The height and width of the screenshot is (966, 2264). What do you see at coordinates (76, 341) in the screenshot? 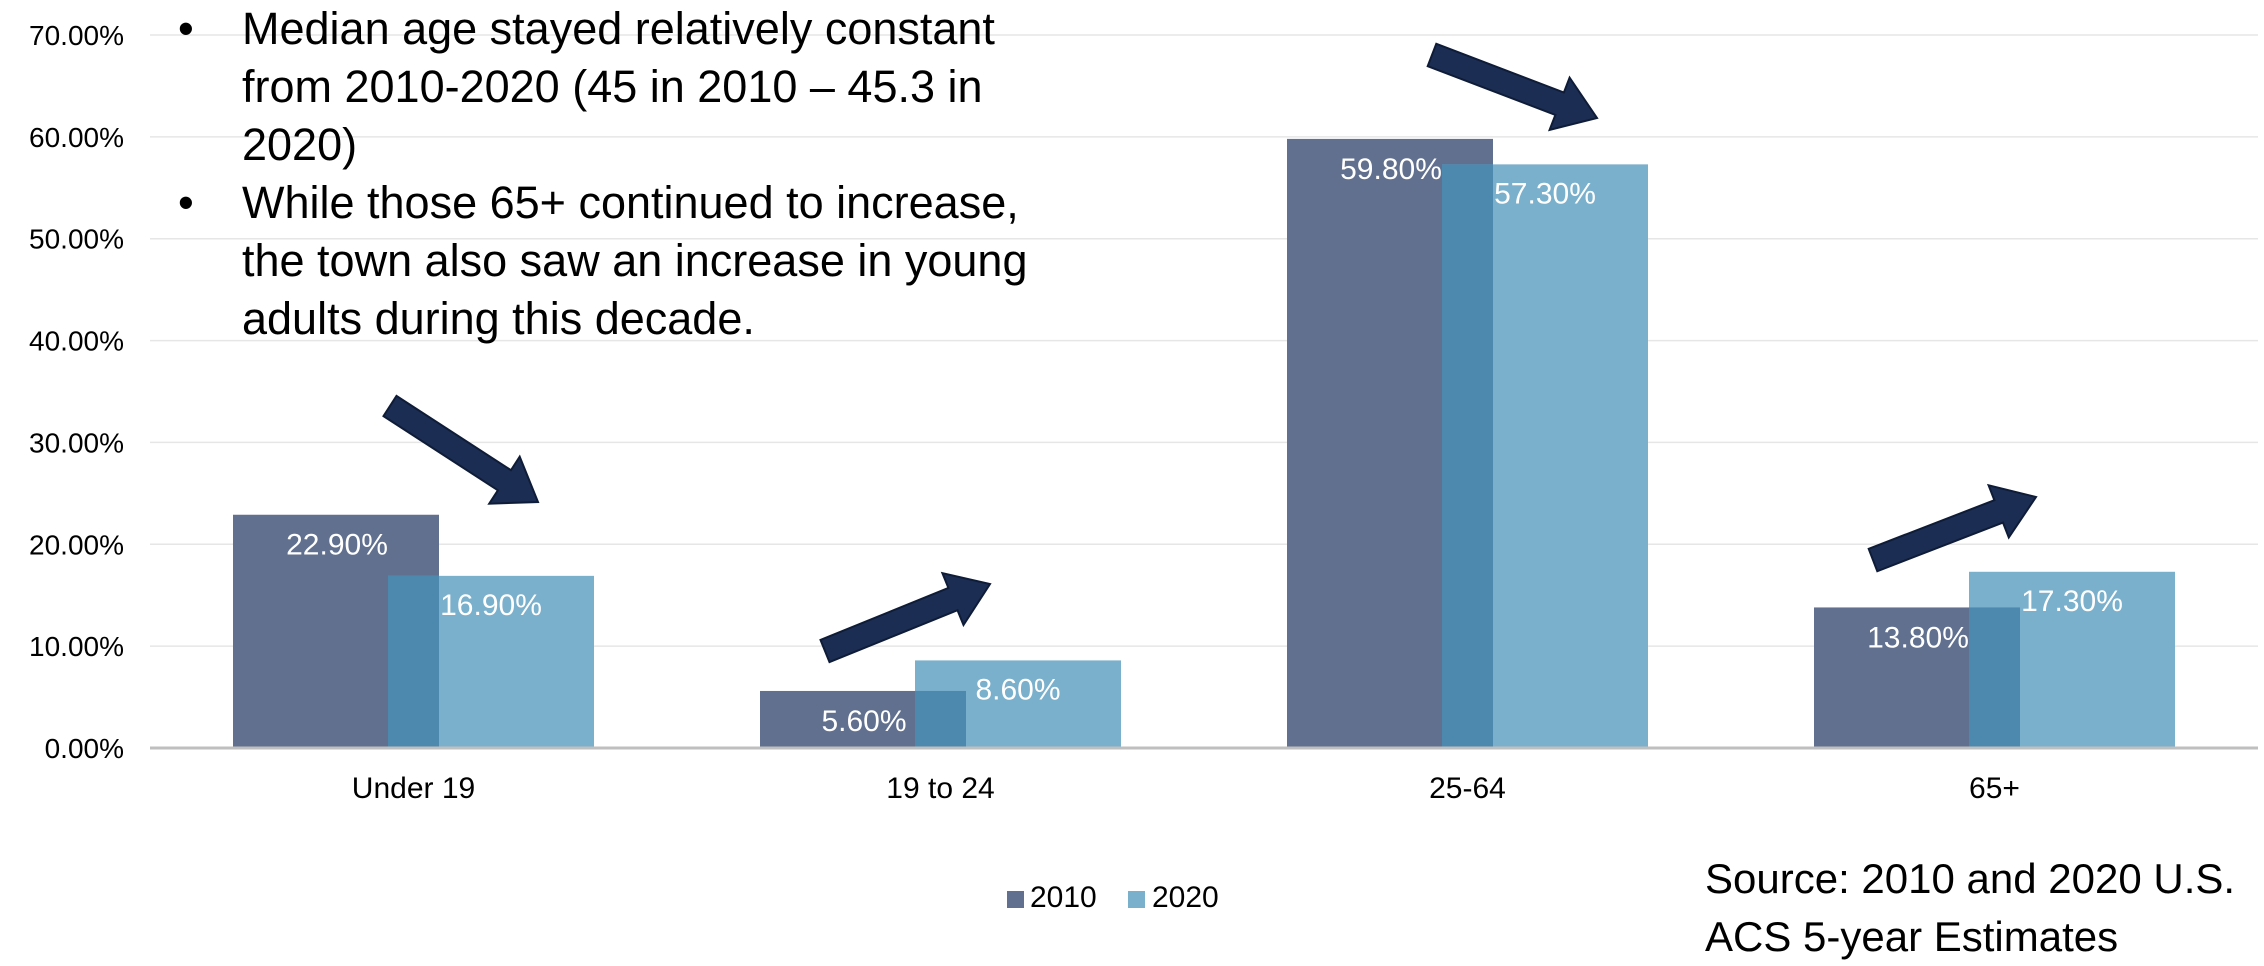
I see `y-tick-label: 40.00%` at bounding box center [76, 341].